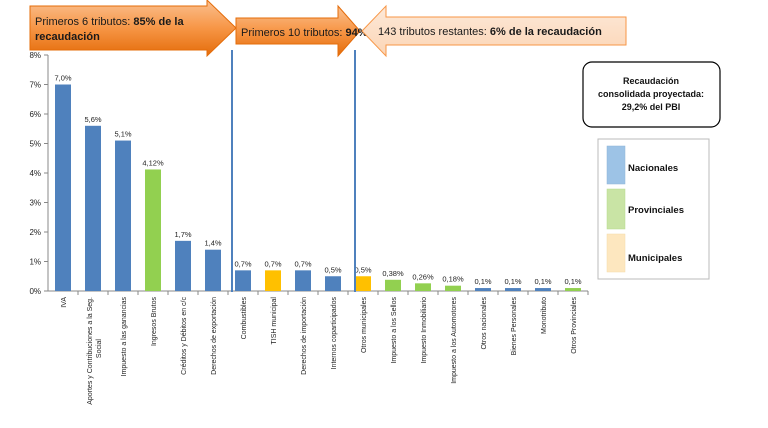  I want to click on legend: Nacionales Provinciales Municipales, so click(653, 209).